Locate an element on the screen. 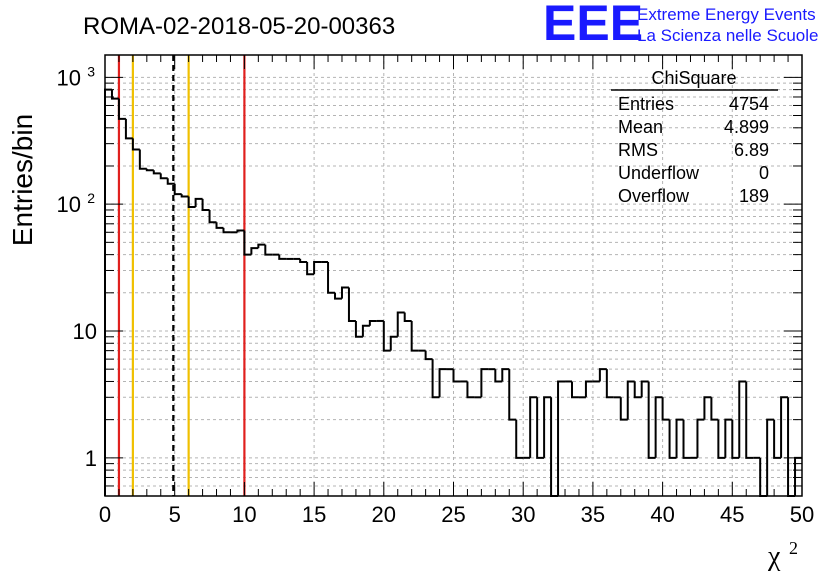  reference-lines is located at coordinates (181, 275).